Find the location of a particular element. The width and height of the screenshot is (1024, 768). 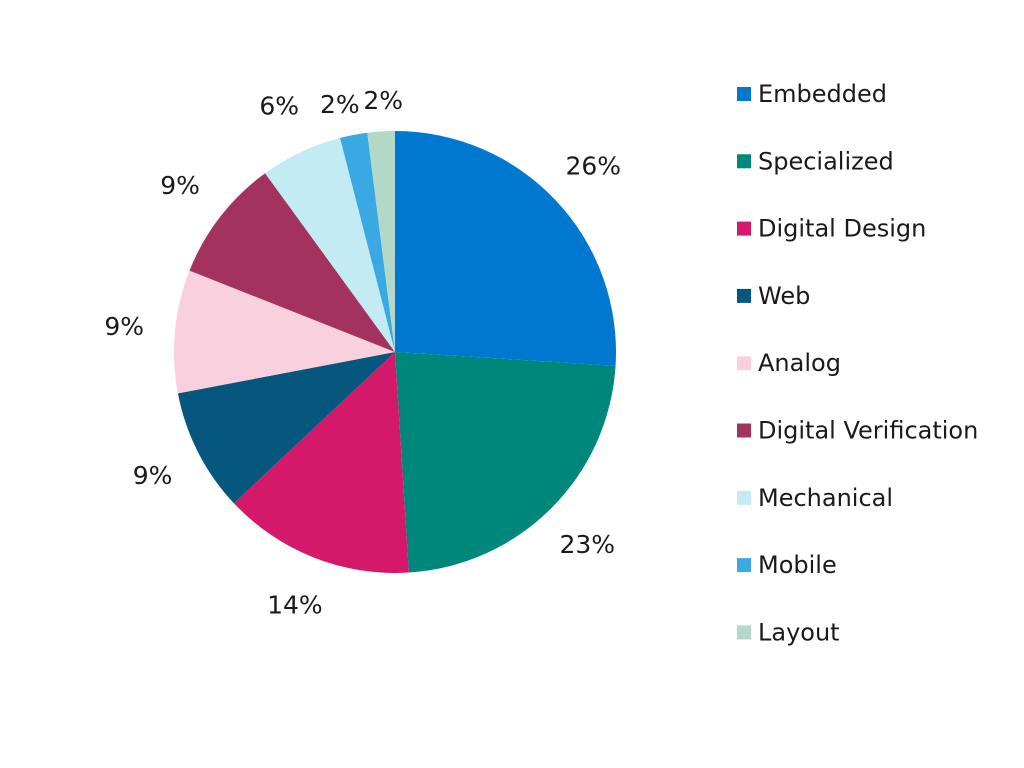

data-label-web: 9% is located at coordinates (153, 475).